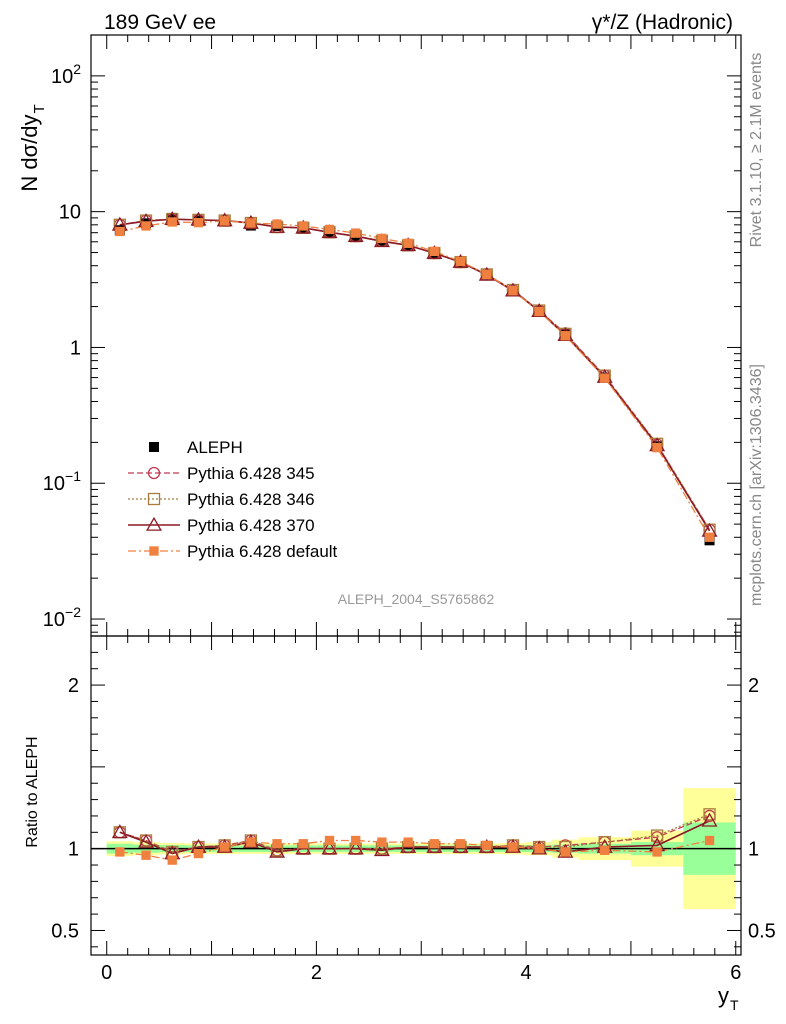 This screenshot has width=786, height=1024. What do you see at coordinates (316, 973) in the screenshot?
I see `x-tick-label: 2` at bounding box center [316, 973].